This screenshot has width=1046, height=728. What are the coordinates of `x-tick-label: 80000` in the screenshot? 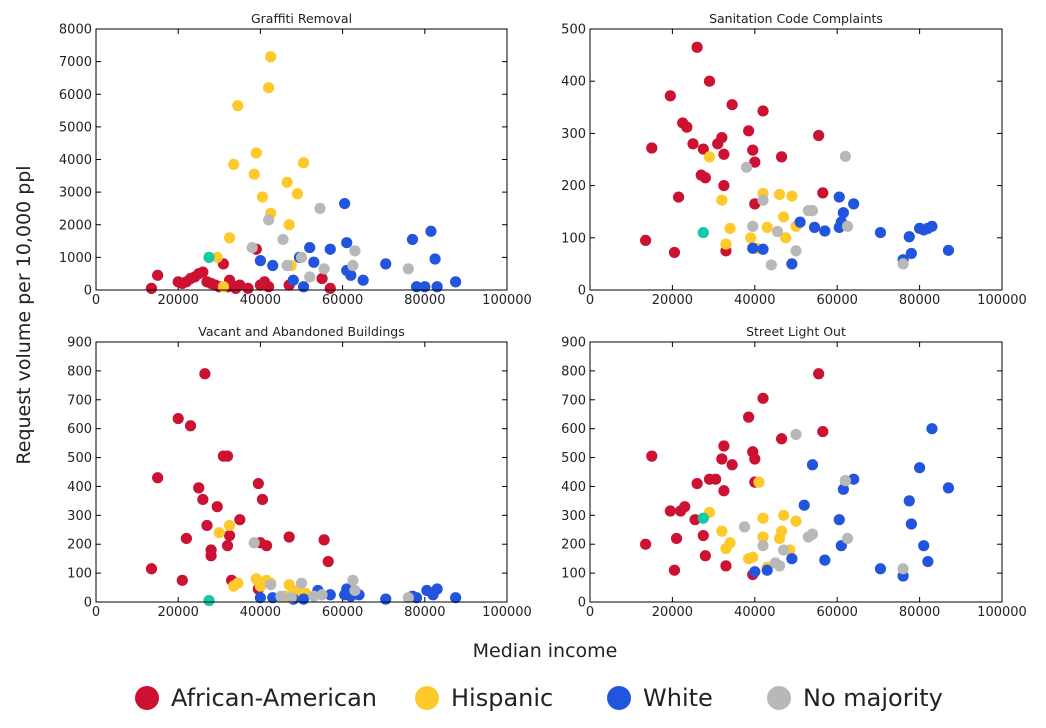 It's located at (919, 612).